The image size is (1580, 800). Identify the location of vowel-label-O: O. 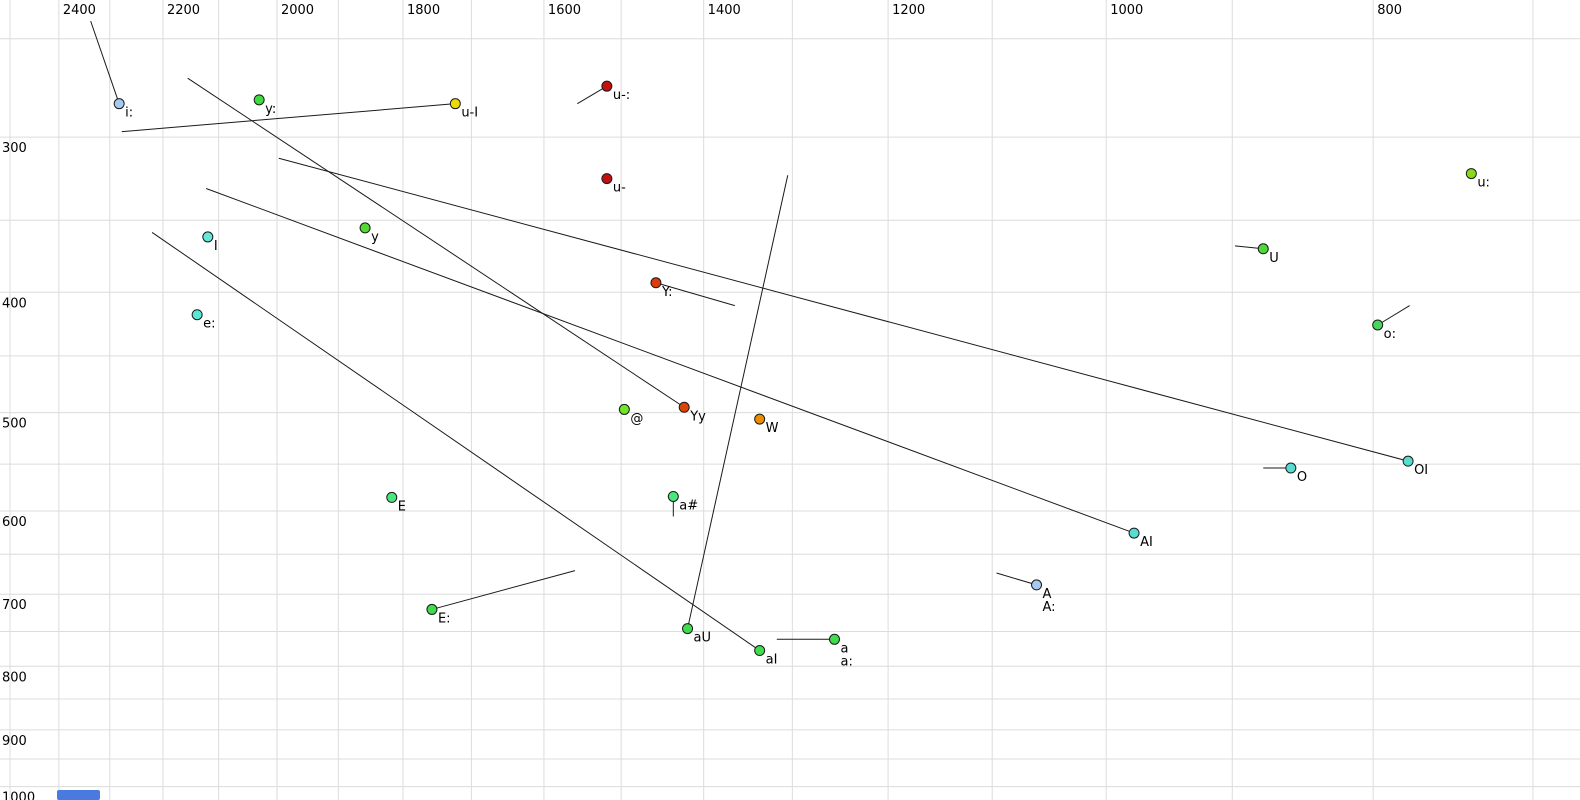
(1302, 477).